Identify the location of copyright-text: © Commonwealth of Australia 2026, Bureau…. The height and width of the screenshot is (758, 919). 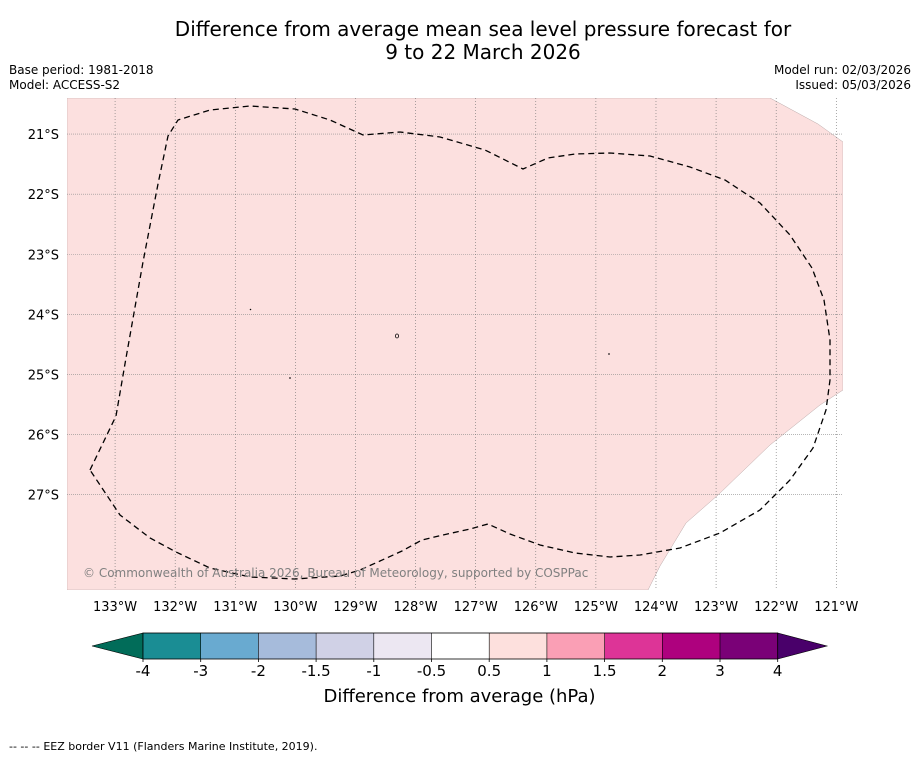
(335, 573).